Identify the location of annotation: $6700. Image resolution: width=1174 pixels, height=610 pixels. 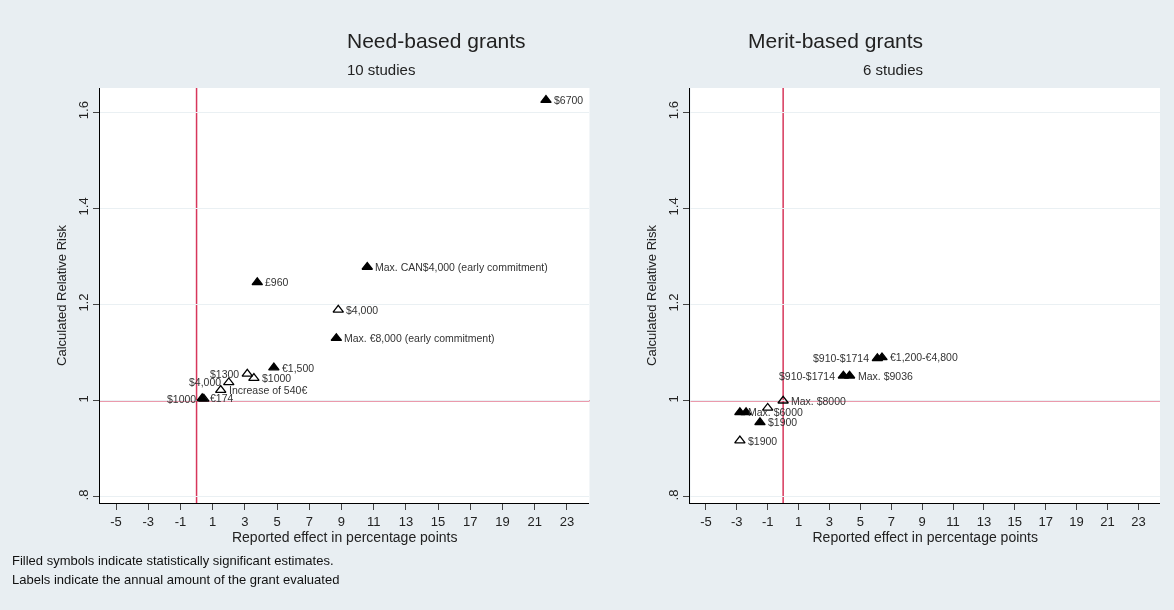
(569, 100).